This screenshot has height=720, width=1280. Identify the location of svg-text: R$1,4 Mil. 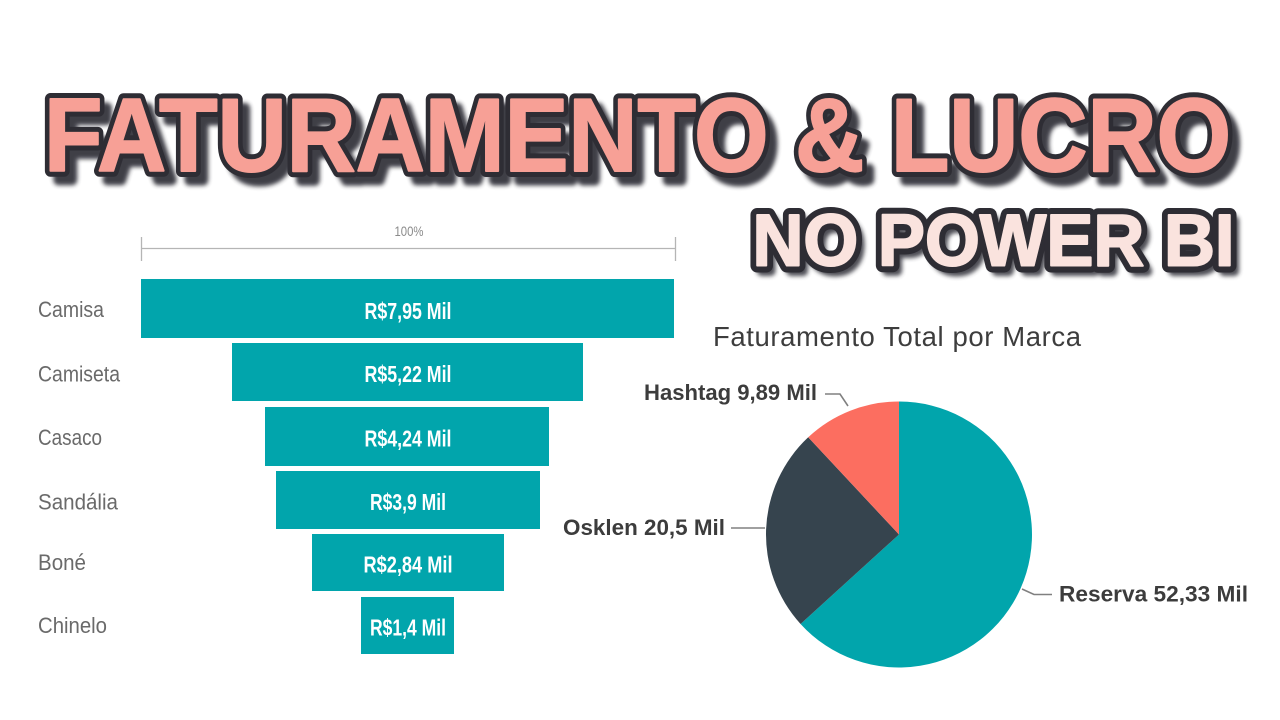
(408, 628).